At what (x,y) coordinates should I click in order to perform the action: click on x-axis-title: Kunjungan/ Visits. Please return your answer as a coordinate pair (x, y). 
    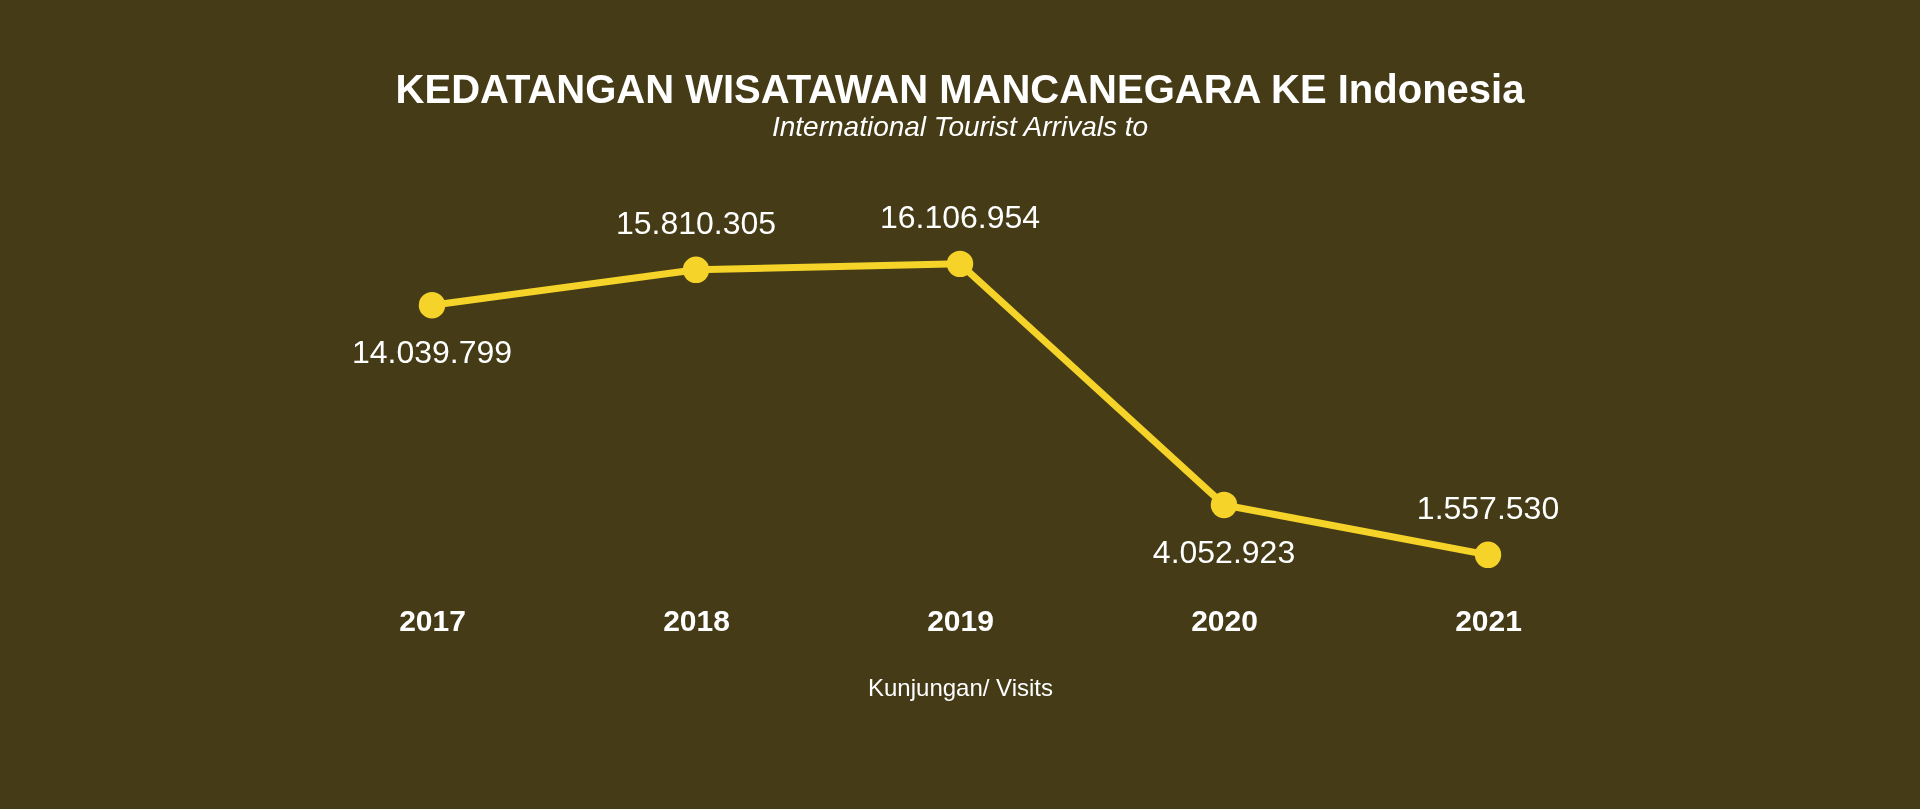
    Looking at the image, I should click on (960, 687).